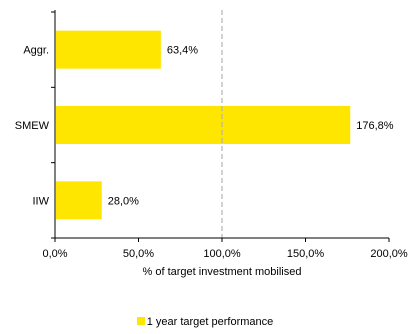 The image size is (410, 334). Describe the element at coordinates (36, 51) in the screenshot. I see `category-label: Aggr.` at that location.